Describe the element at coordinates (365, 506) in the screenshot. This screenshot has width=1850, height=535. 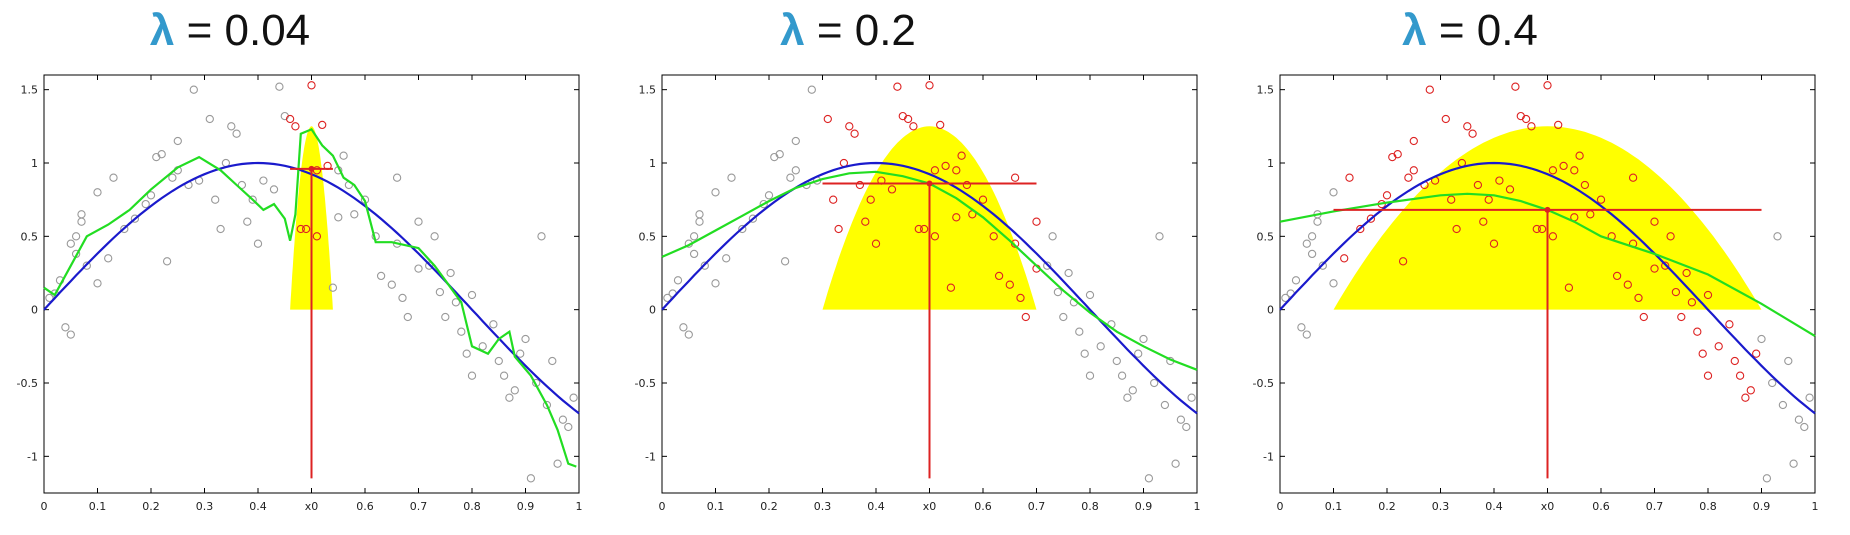
I see `x-tick-label: 0.6` at that location.